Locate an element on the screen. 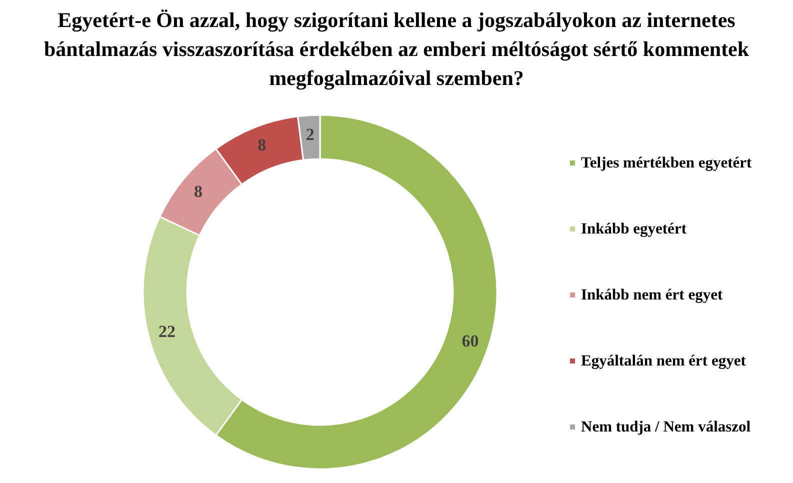  legend-label: Nem tudja / Nem válaszol is located at coordinates (666, 427).